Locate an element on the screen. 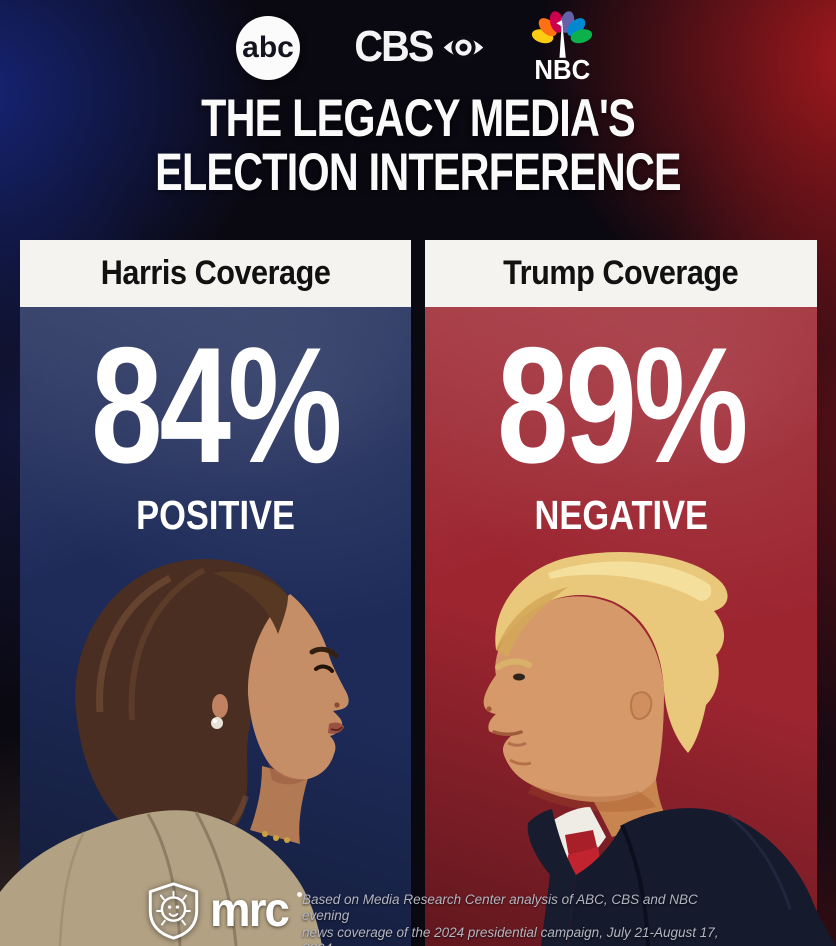 This screenshot has width=836, height=946. headline: THE LEGACY MEDIA'S ELECTION INTERFERENCE is located at coordinates (418, 146).